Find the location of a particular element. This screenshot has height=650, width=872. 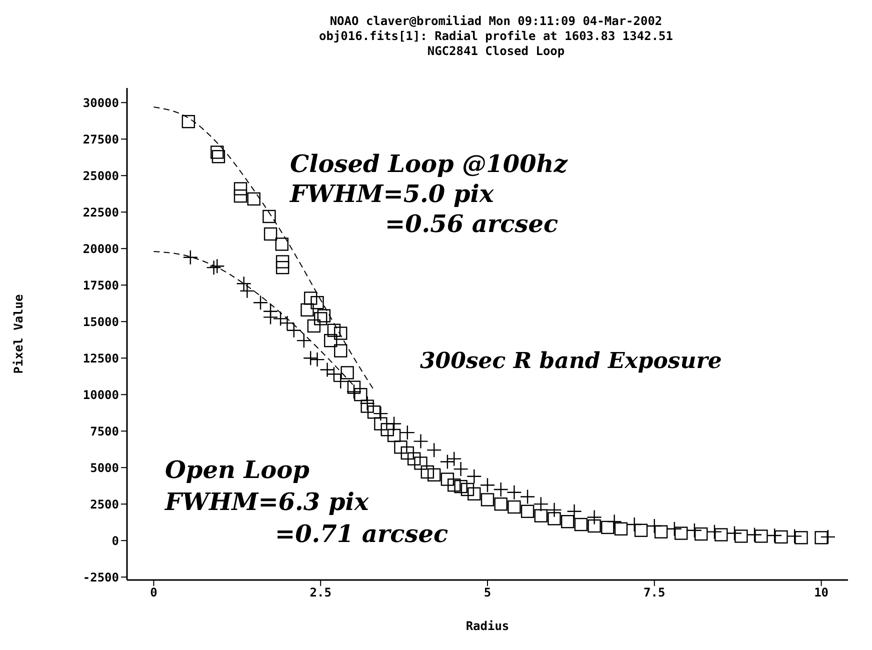

y-tick-label: 20000 is located at coordinates (100, 249).